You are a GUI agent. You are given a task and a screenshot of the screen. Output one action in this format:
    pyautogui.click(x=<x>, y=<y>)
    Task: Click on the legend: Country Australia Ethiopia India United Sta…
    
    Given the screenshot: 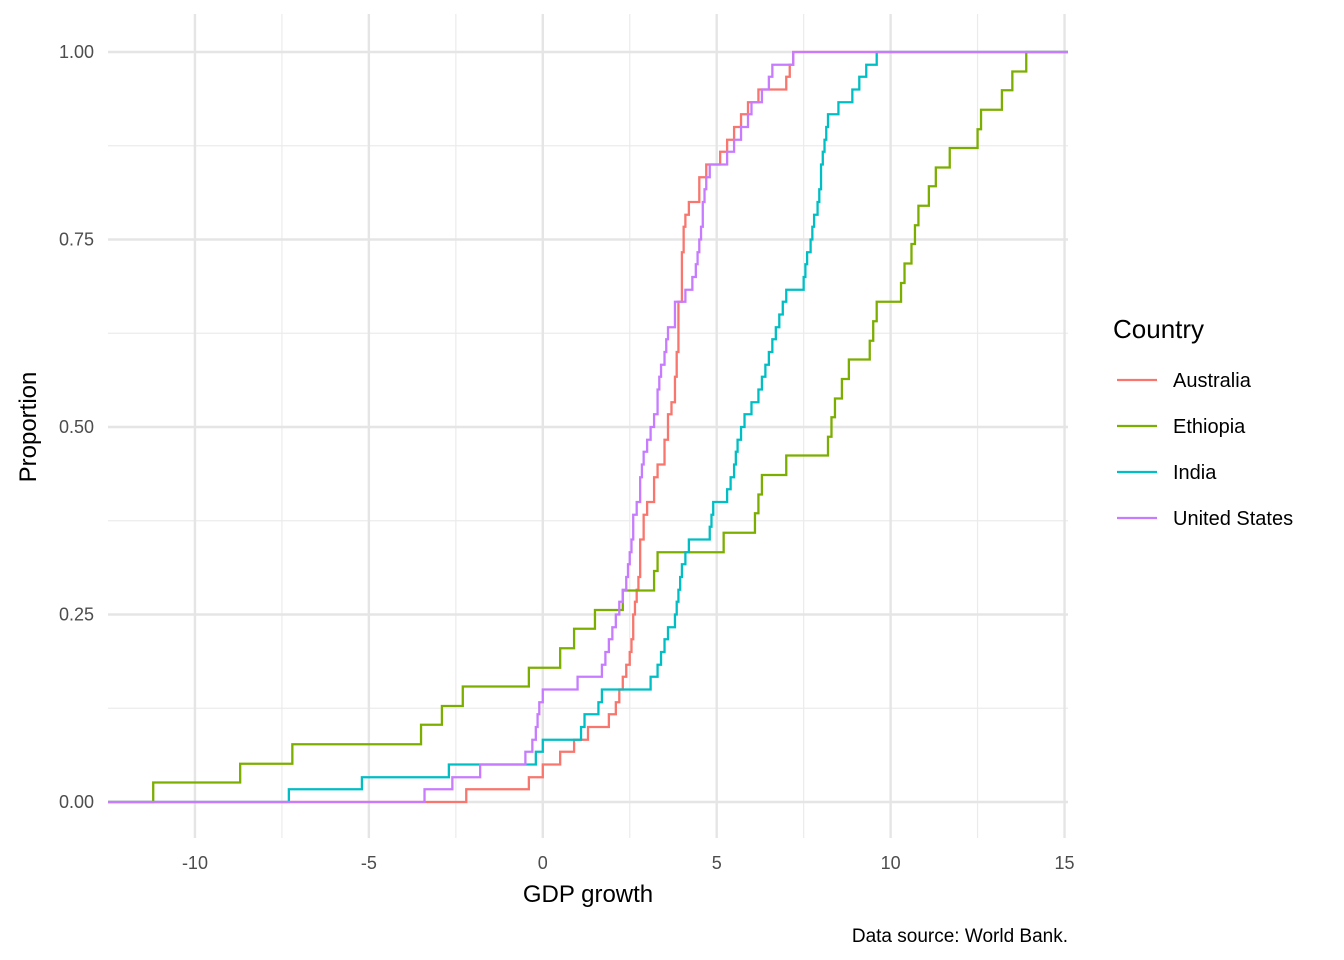 What is the action you would take?
    pyautogui.click(x=1203, y=422)
    